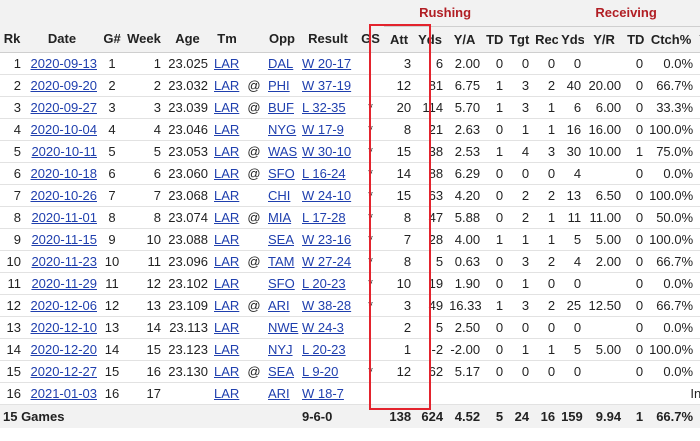 The height and width of the screenshot is (441, 700). I want to click on date-link: 2020-11-29, so click(64, 283).